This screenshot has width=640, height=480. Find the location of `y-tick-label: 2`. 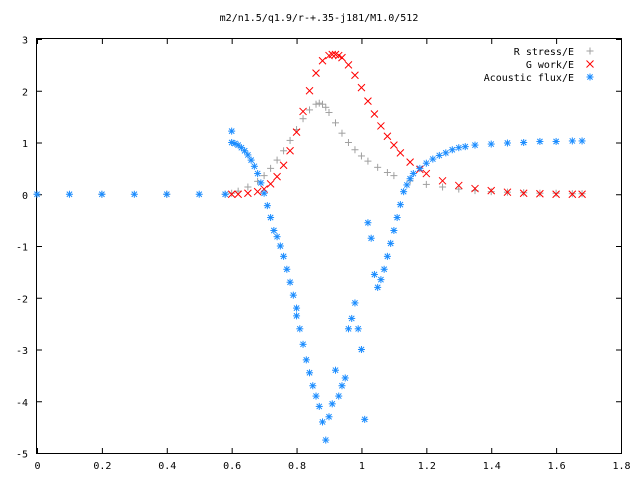

y-tick-label: 2 is located at coordinates (25, 92).